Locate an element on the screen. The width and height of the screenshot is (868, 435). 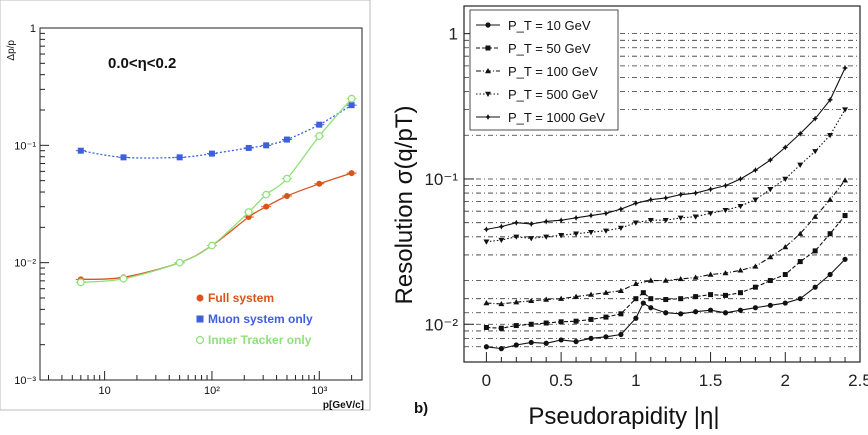
right-y-tick-label: 10⁻² is located at coordinates (441, 324).